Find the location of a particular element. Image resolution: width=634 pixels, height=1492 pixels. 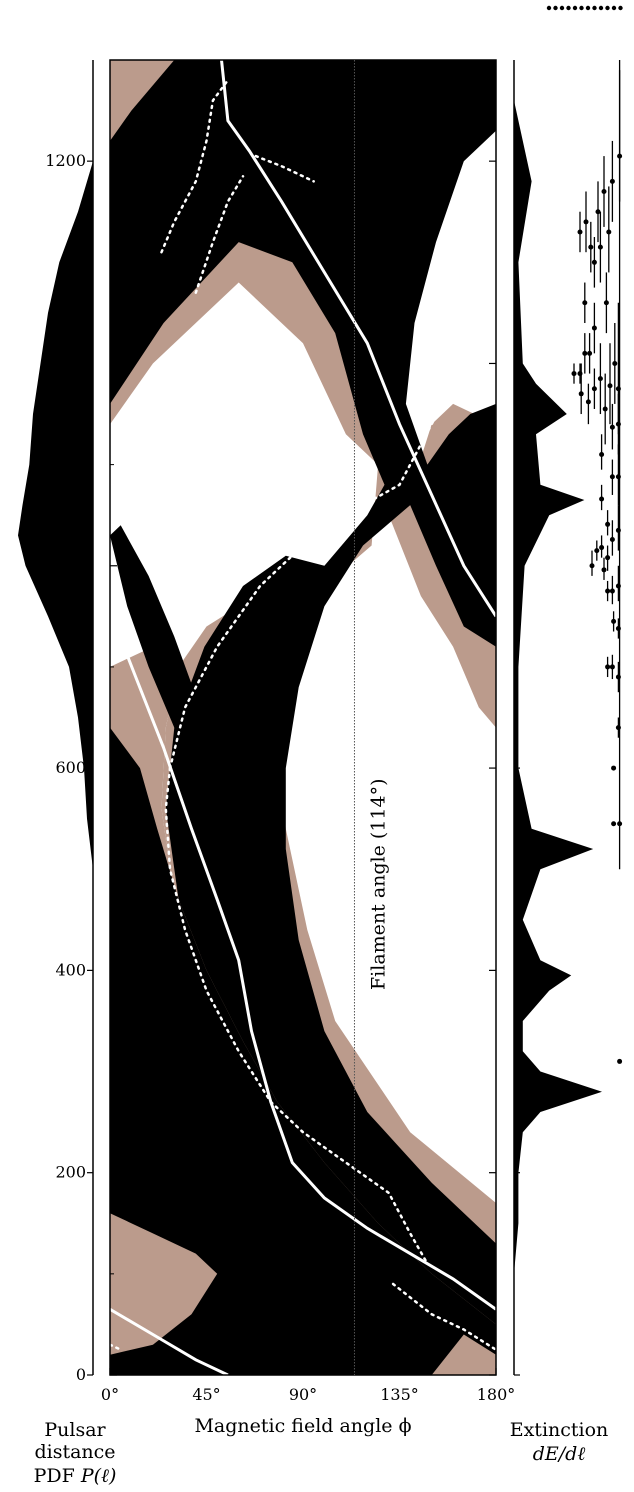

left-panel-label-line3: PDF P(ℓ) is located at coordinates (75, 1476).